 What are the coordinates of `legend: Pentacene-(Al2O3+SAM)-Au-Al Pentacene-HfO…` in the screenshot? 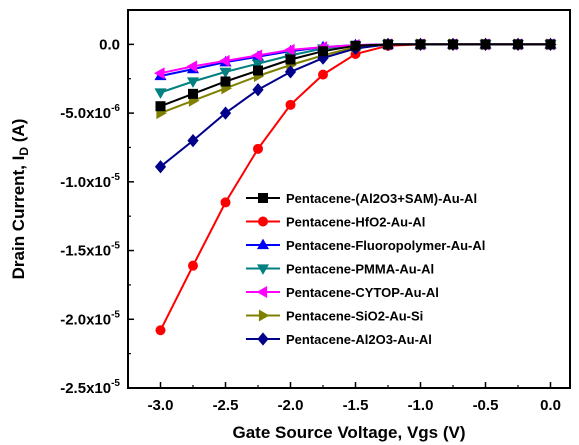 It's located at (365, 269).